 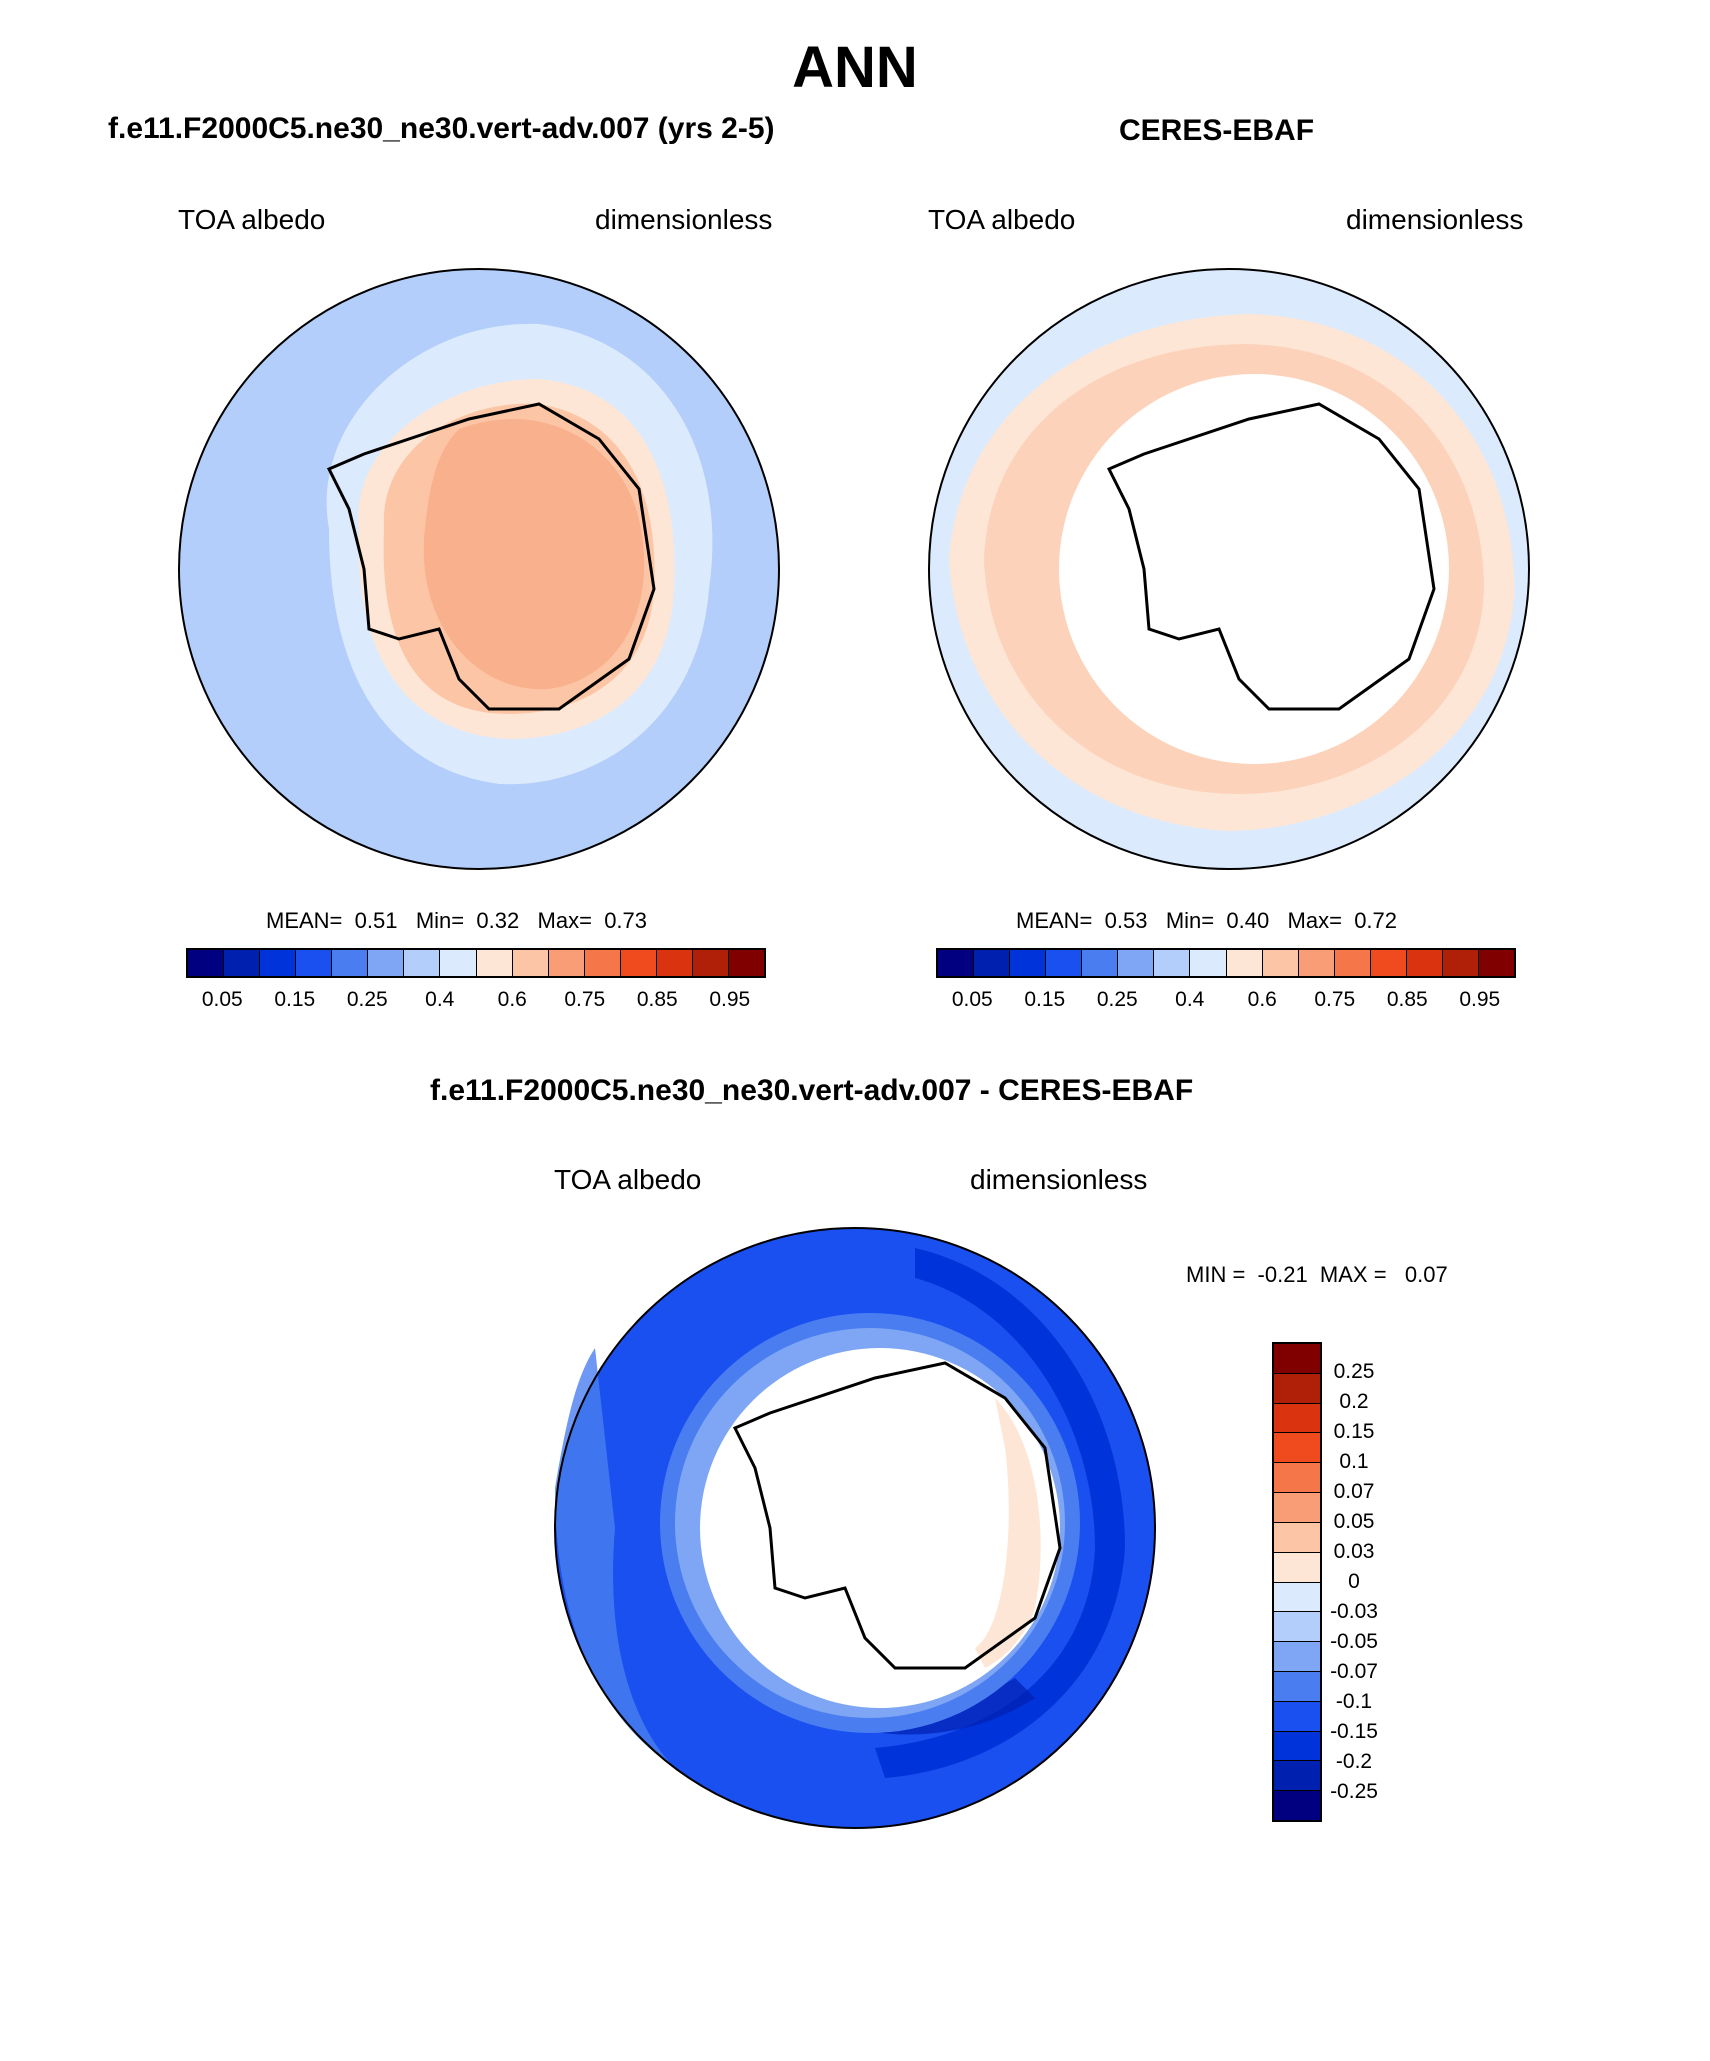 What do you see at coordinates (1376, 920) in the screenshot?
I see `max-value: 0.72` at bounding box center [1376, 920].